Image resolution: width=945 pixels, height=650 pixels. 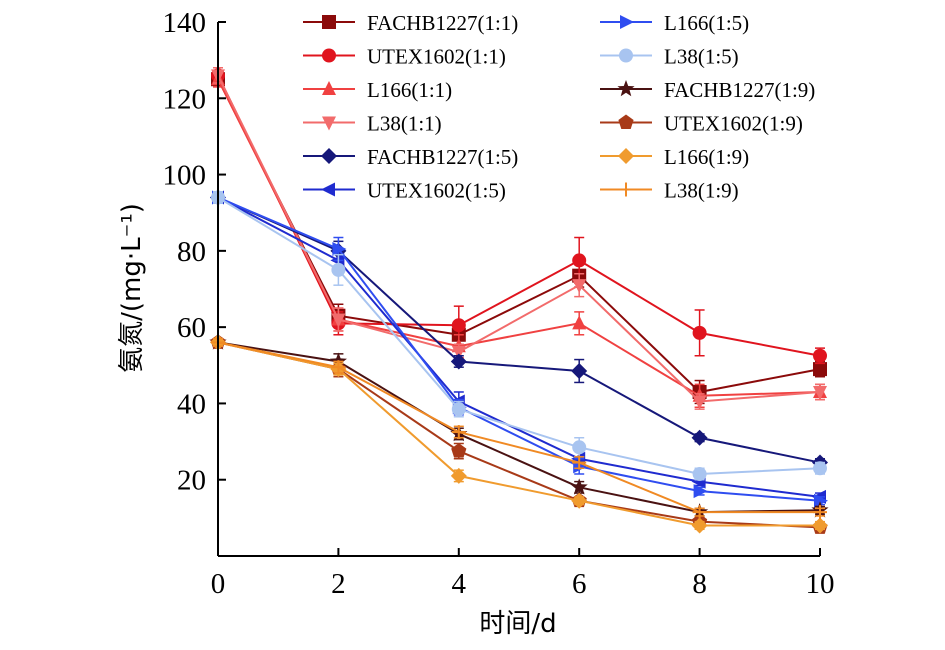 I want to click on y-tick-label-6: 140, so click(x=185, y=23).